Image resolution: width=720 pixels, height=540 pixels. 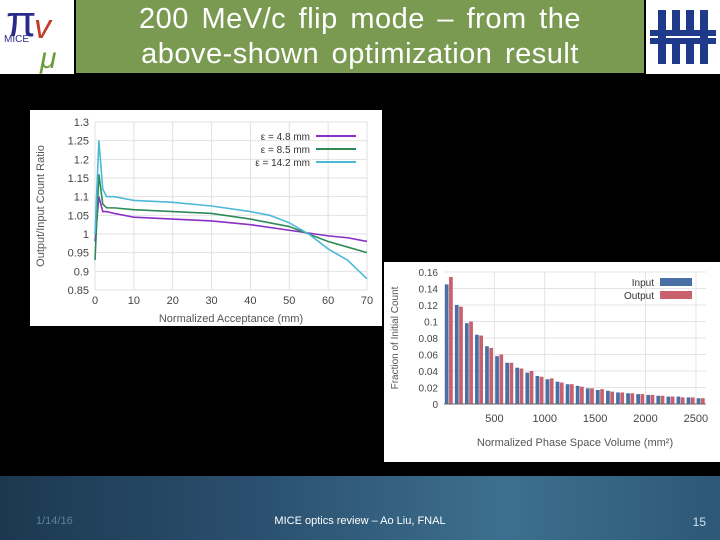 I want to click on x-tick-label: 10, so click(x=134, y=301).